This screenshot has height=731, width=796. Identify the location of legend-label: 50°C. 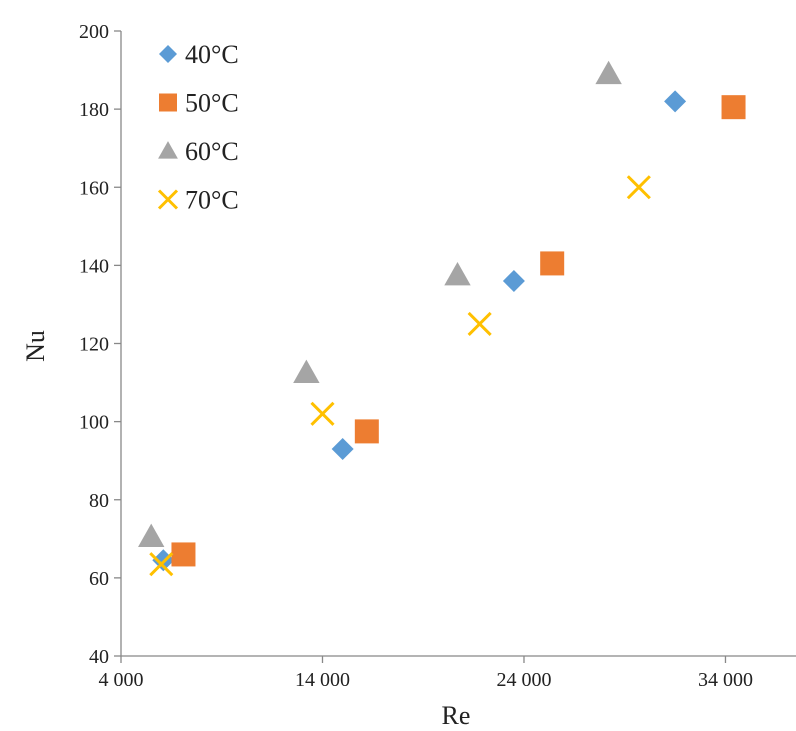
(212, 103).